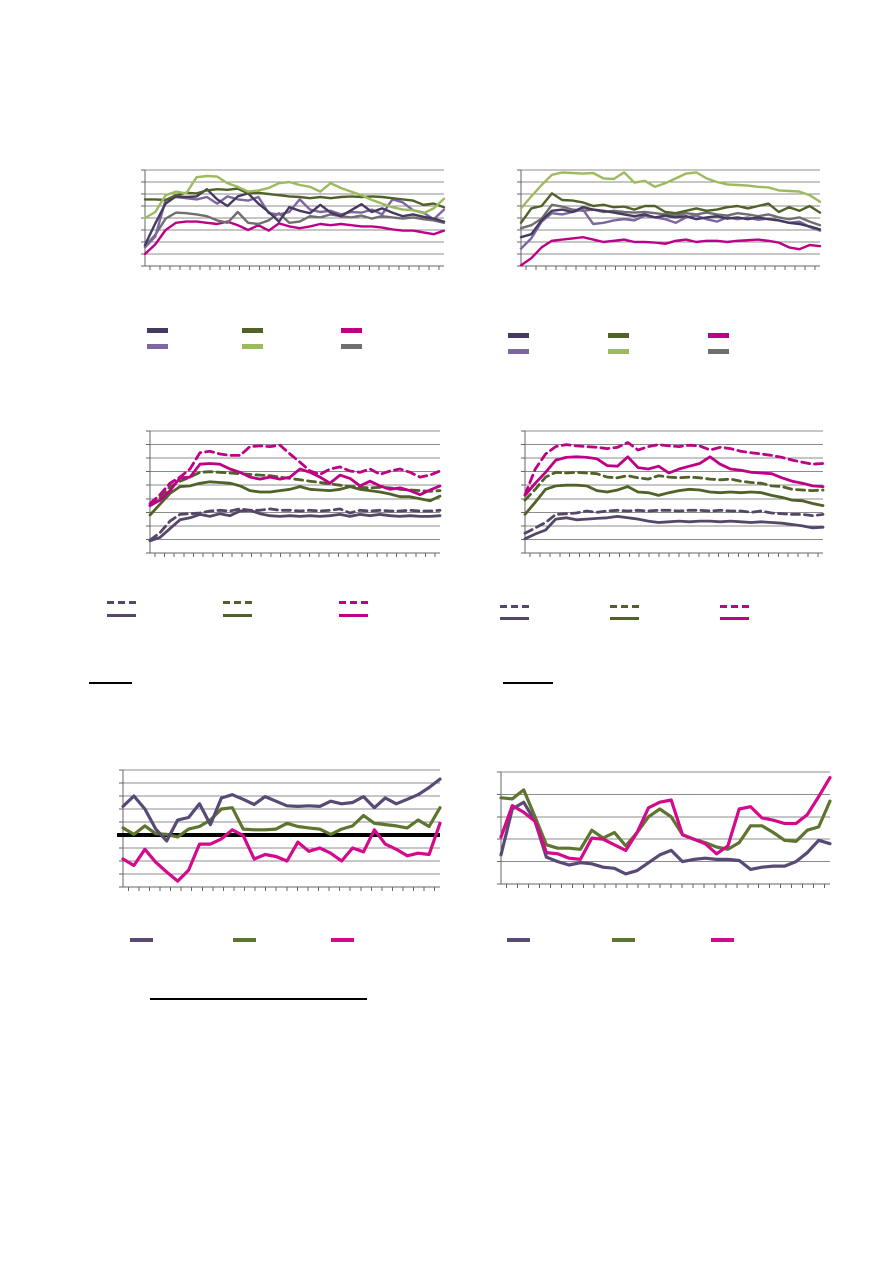 This screenshot has width=893, height=1263. I want to click on chart-bottom-left, so click(280, 831).